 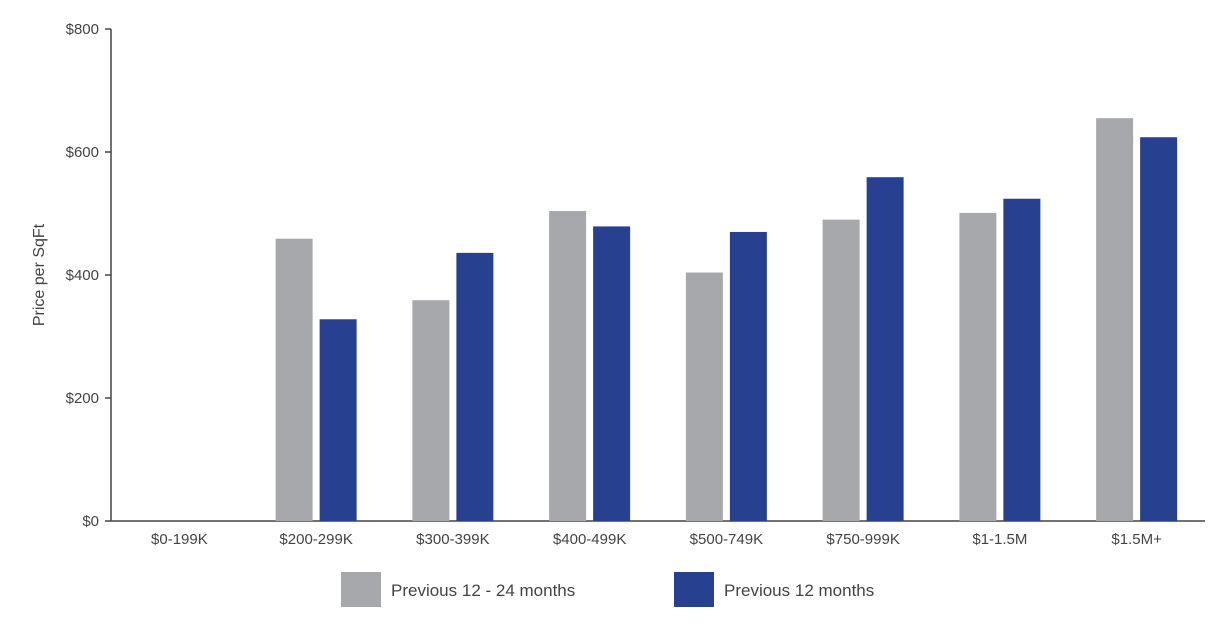 What do you see at coordinates (315, 539) in the screenshot?
I see `x-tick-label: $200-299K` at bounding box center [315, 539].